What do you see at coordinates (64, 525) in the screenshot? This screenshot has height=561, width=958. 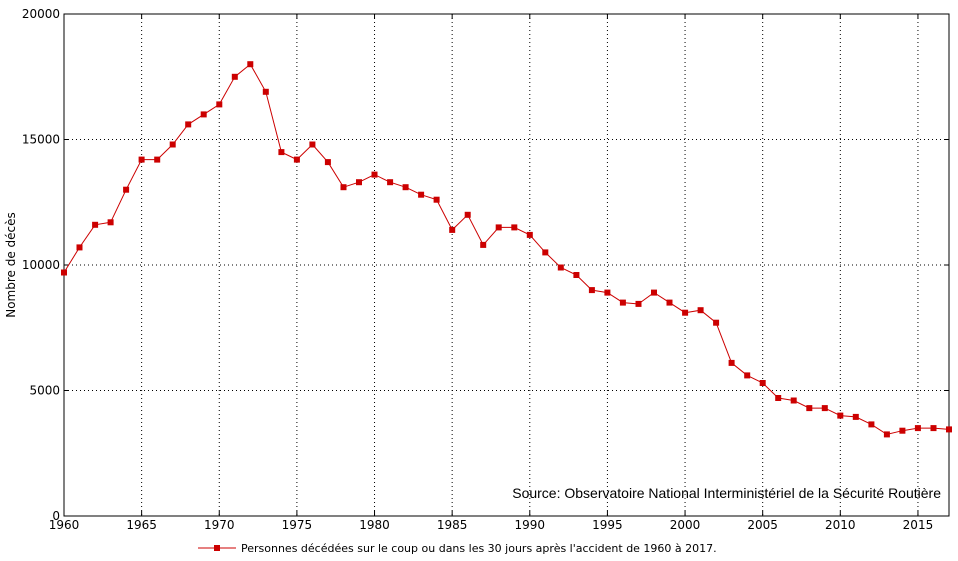 I see `x-tick-label: 1960` at bounding box center [64, 525].